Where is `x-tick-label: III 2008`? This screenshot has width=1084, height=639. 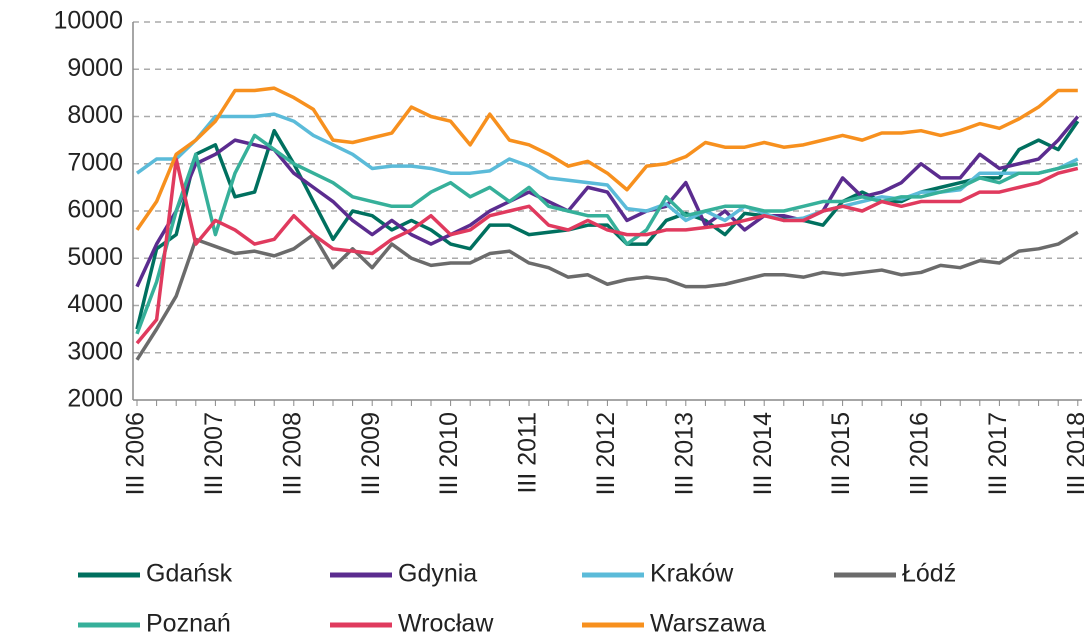
x-tick-label: III 2008 is located at coordinates (292, 453).